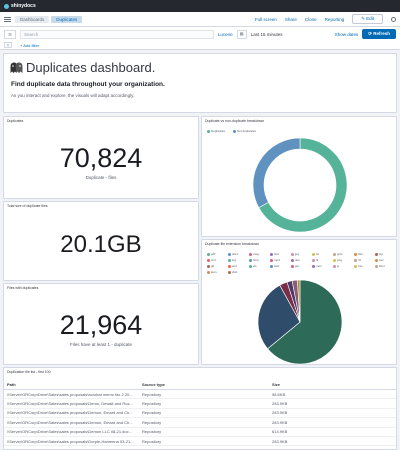 Image resolution: width=400 pixels, height=450 pixels. Describe the element at coordinates (101, 158) in the screenshot. I see `duplicates-value: 70,824` at that location.